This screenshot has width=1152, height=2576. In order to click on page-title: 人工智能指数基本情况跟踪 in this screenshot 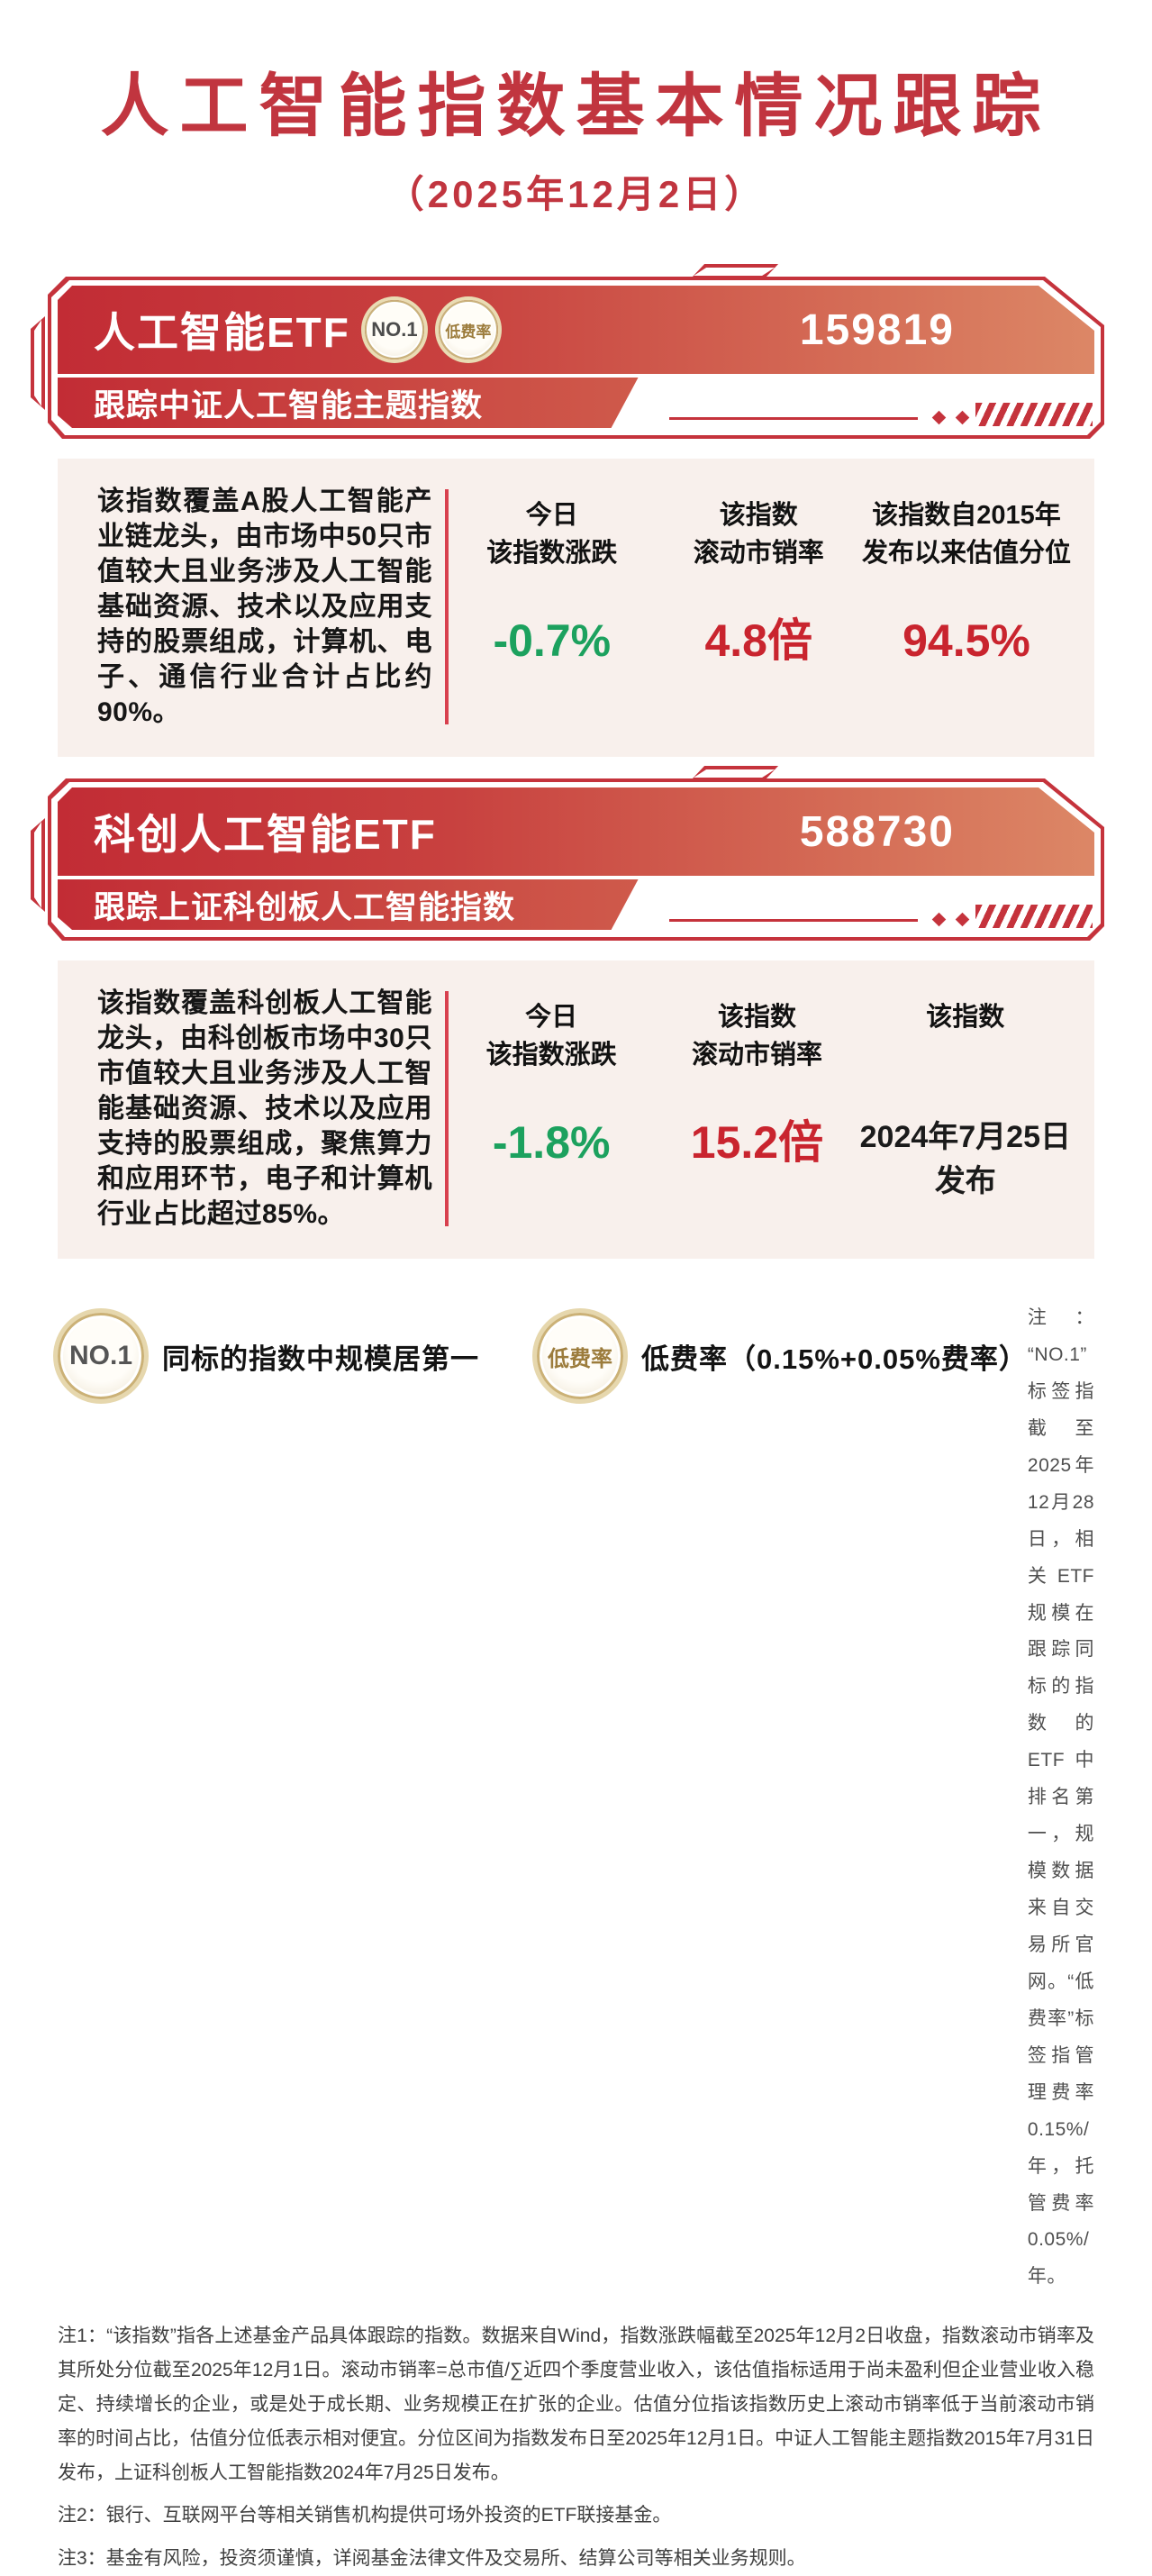, I will do `click(576, 106)`.